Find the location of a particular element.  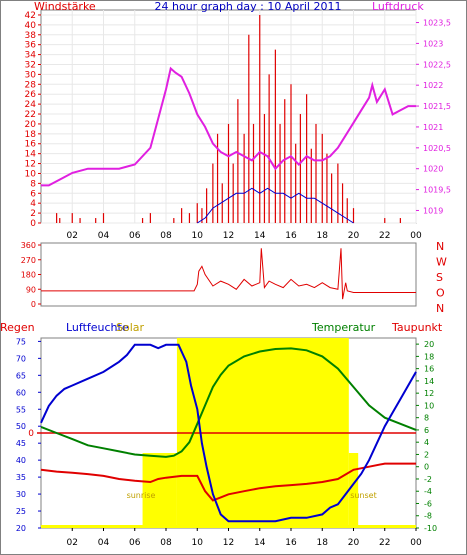

temperature-tick-label: 8 is located at coordinates (426, 418).